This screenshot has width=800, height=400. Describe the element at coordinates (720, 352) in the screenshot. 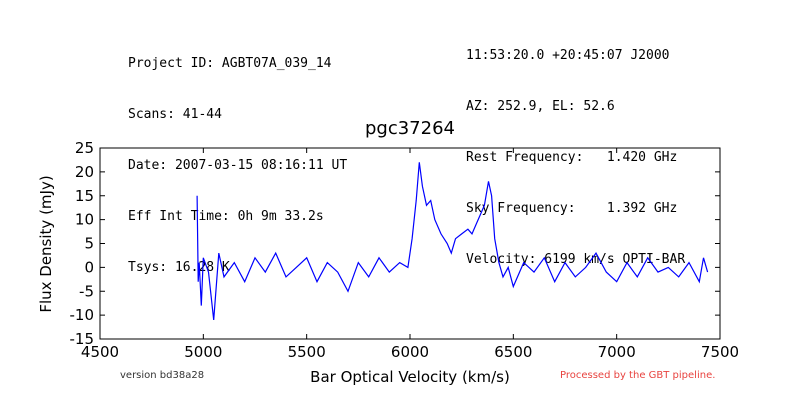

I see `x-tick-label: 7500` at that location.